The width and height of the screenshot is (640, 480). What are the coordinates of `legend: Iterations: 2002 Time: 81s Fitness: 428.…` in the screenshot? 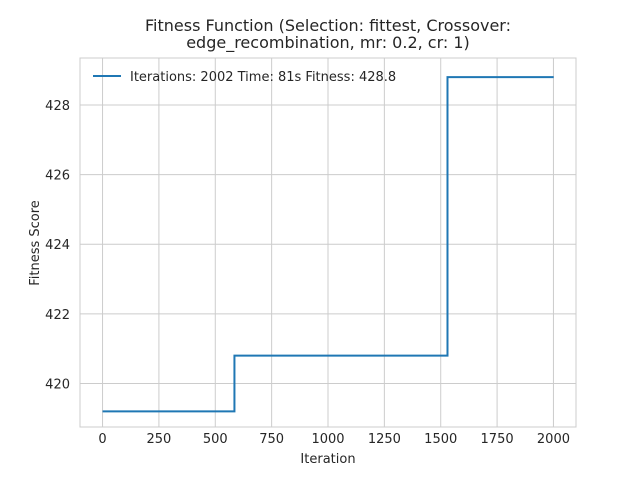 It's located at (244, 77).